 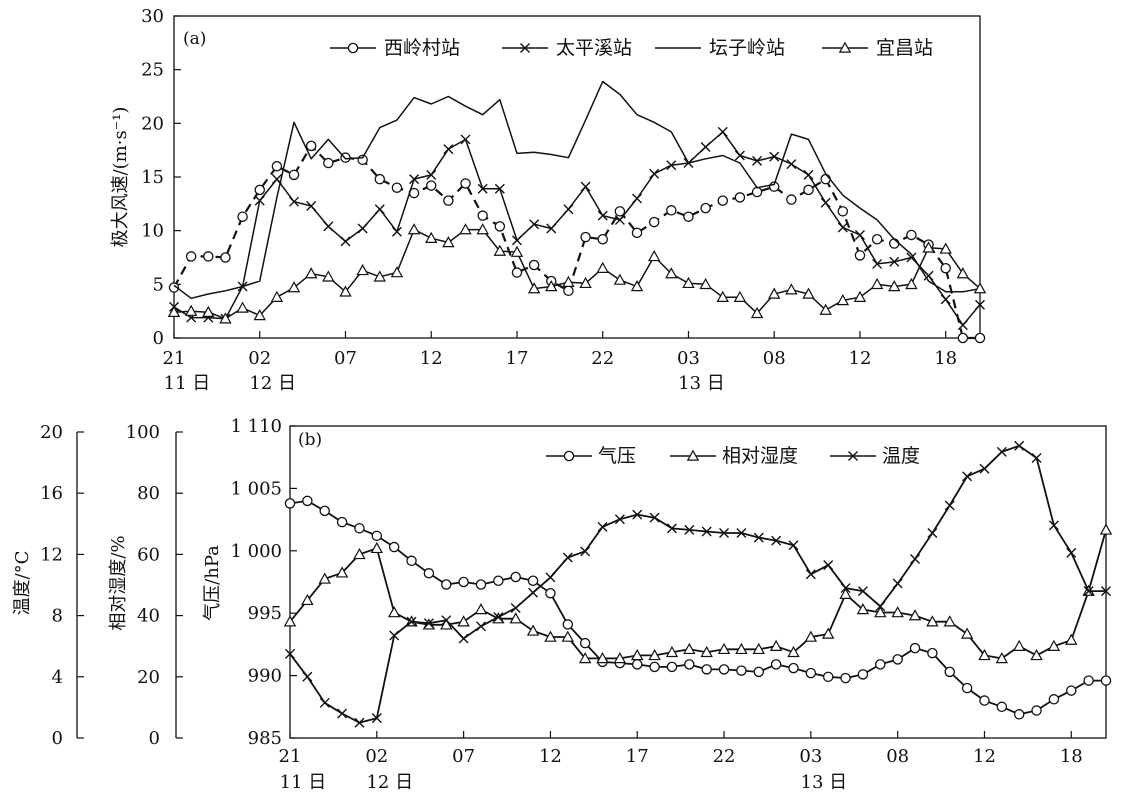 What do you see at coordinates (259, 358) in the screenshot?
I see `panel-a-x-tick-label: 02` at bounding box center [259, 358].